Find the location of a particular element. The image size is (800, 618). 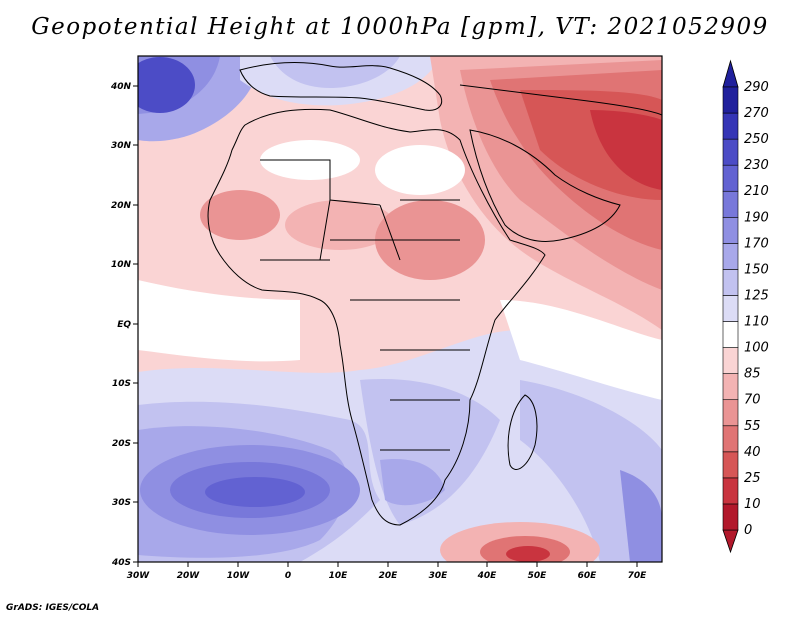

colorbar-label: 290 is located at coordinates (756, 87).